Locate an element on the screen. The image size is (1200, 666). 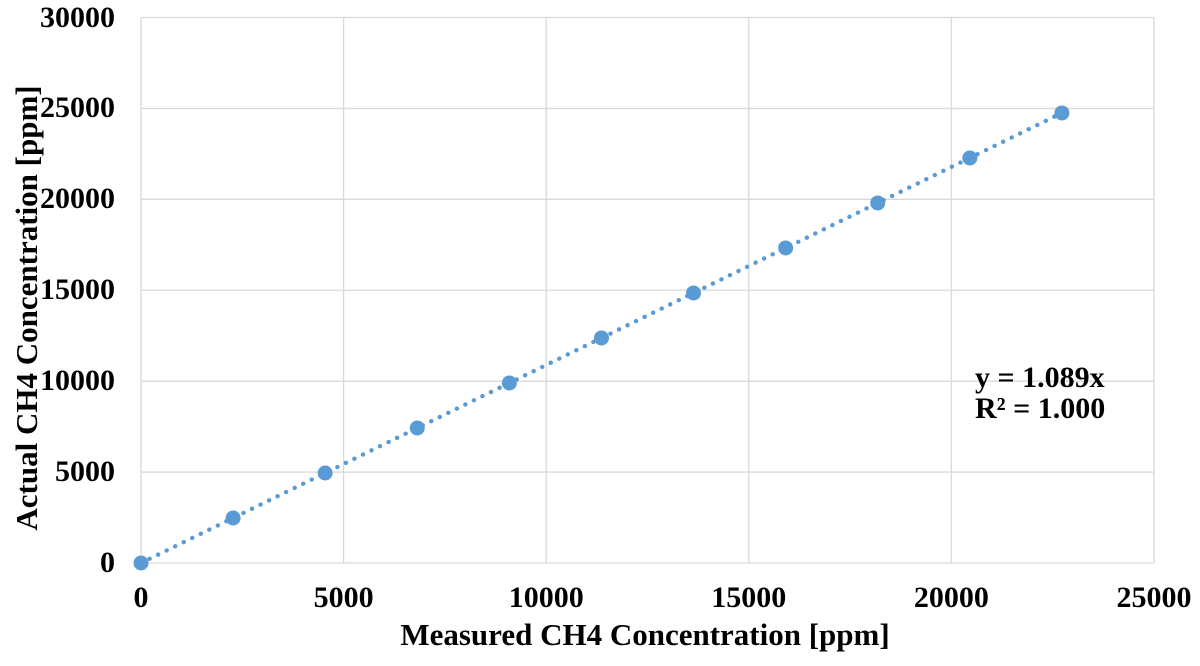
x-tick-label: 0 is located at coordinates (141, 597).